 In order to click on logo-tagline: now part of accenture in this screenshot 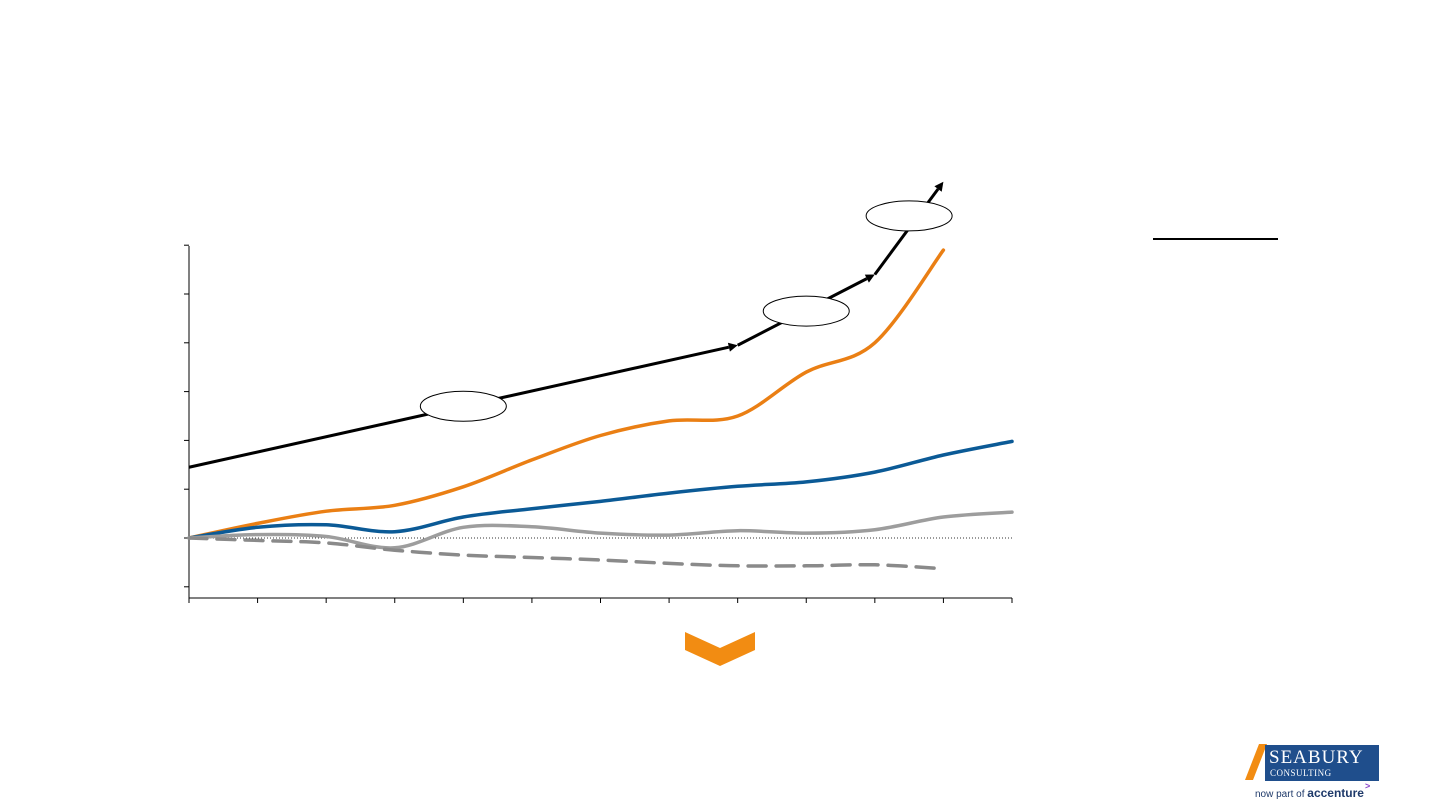, I will do `click(1309, 793)`.